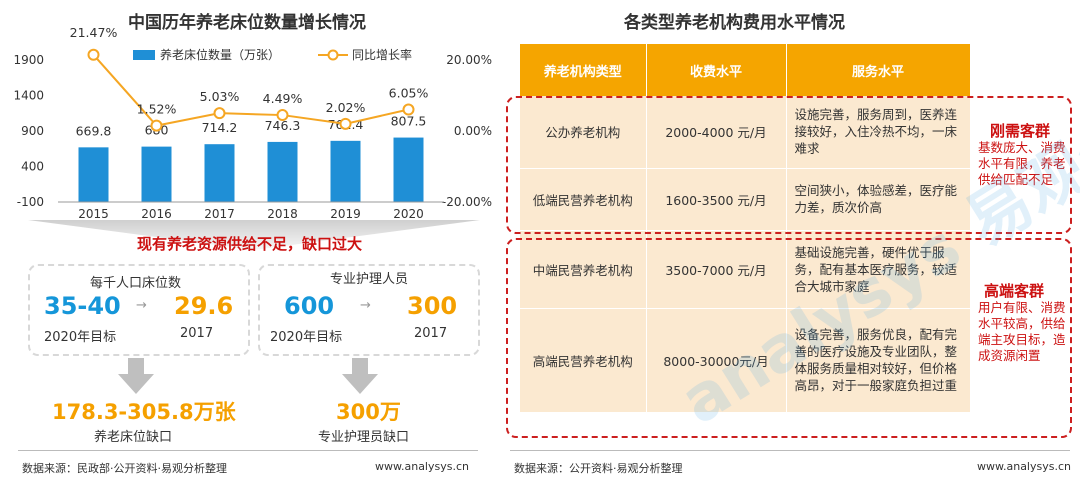 The height and width of the screenshot is (490, 1080). What do you see at coordinates (467, 202) in the screenshot?
I see `y2-axis-tick-label: -20.00%` at bounding box center [467, 202].